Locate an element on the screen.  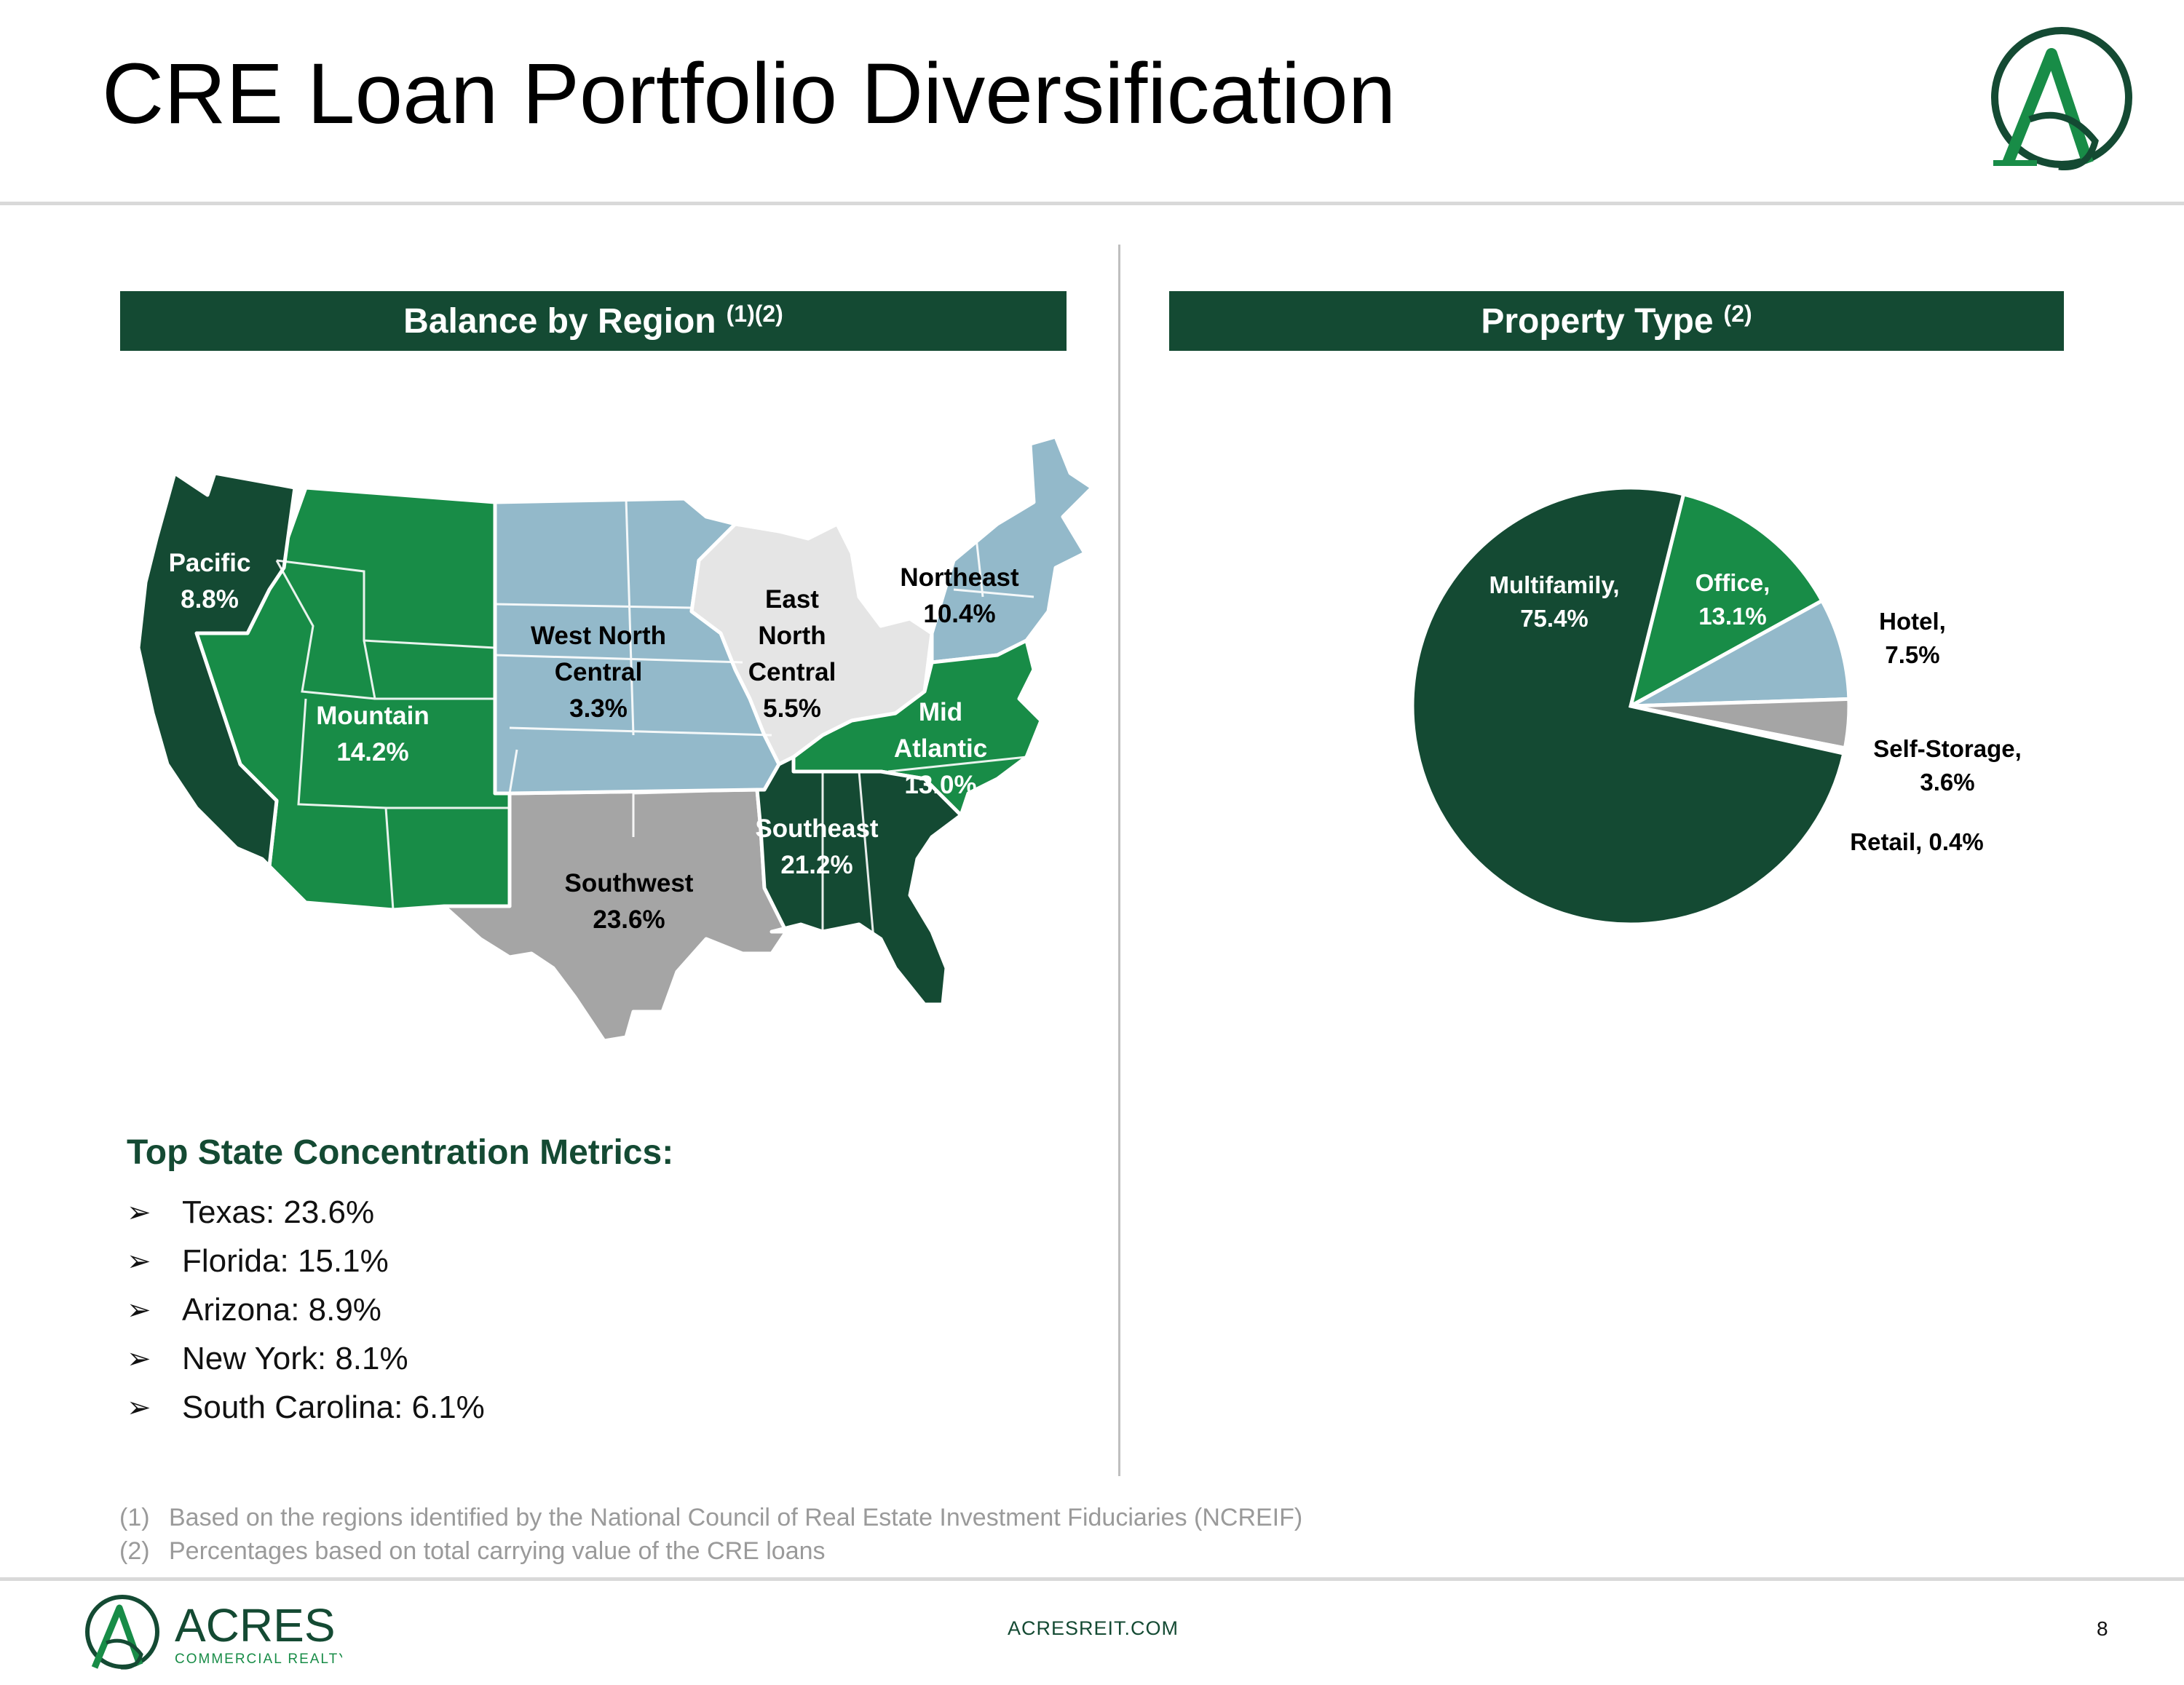
header-divider is located at coordinates (1092, 203).